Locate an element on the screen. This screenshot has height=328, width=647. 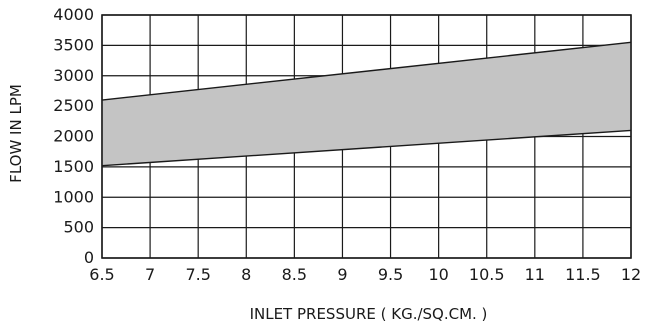
x-tick-label: 7.5 is located at coordinates (197, 274).